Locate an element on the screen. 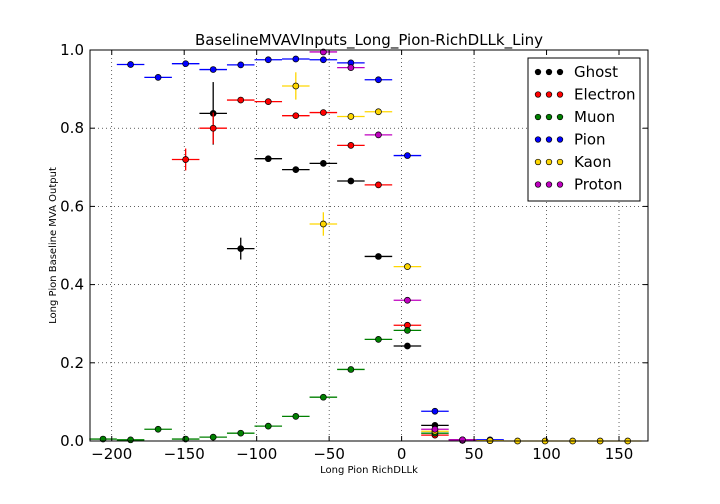 The height and width of the screenshot is (504, 720). legend-box is located at coordinates (584, 129).